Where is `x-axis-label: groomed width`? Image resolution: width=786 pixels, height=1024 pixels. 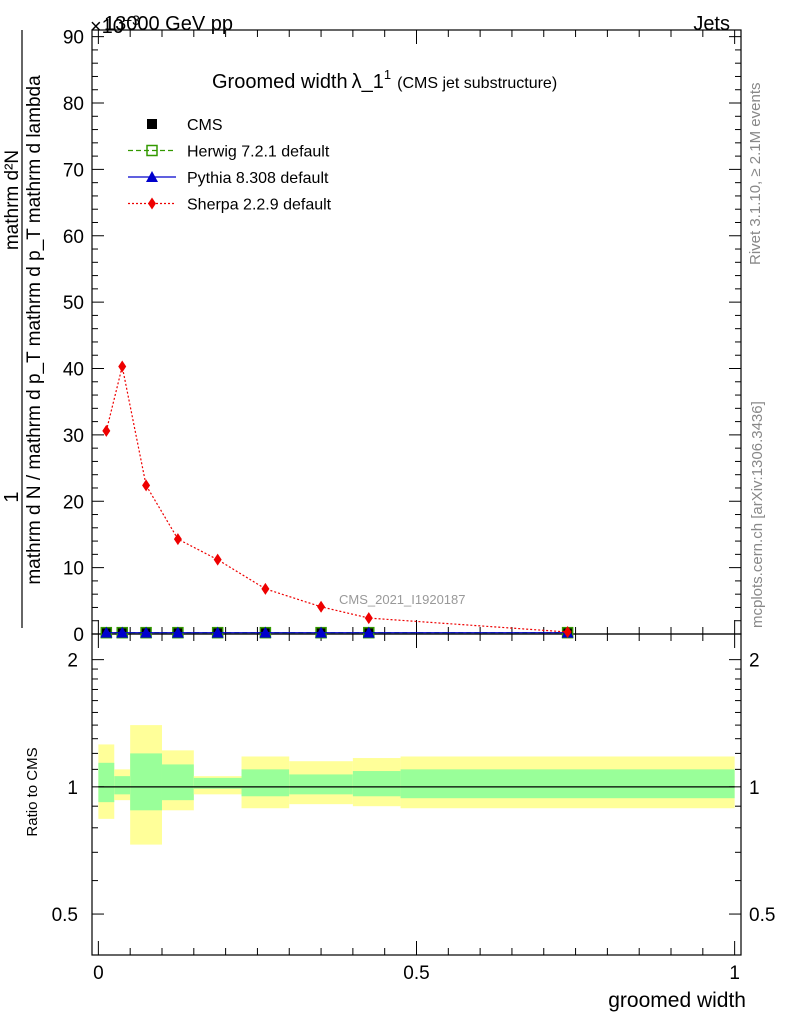
x-axis-label: groomed width is located at coordinates (677, 1000).